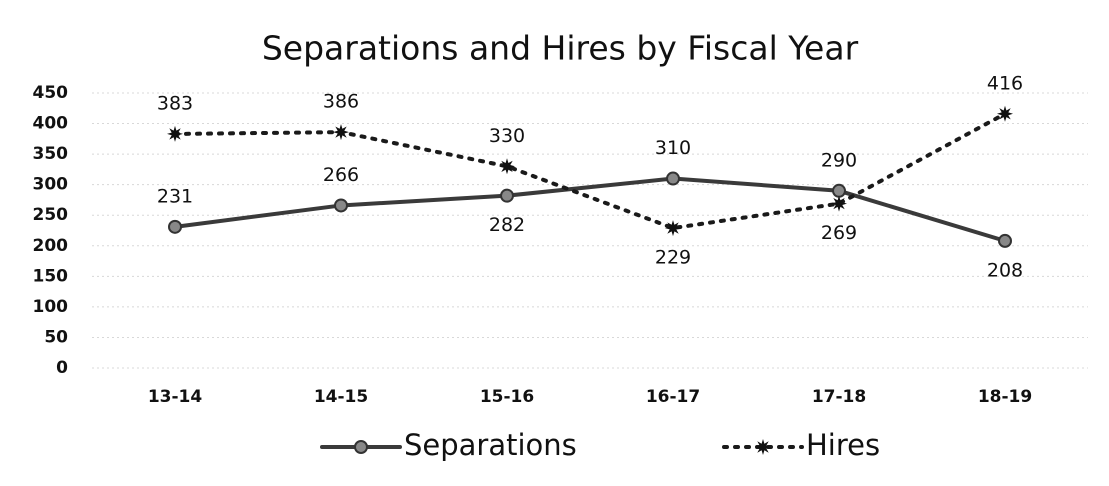 This screenshot has width=1109, height=486. I want to click on data-label: 330, so click(507, 136).